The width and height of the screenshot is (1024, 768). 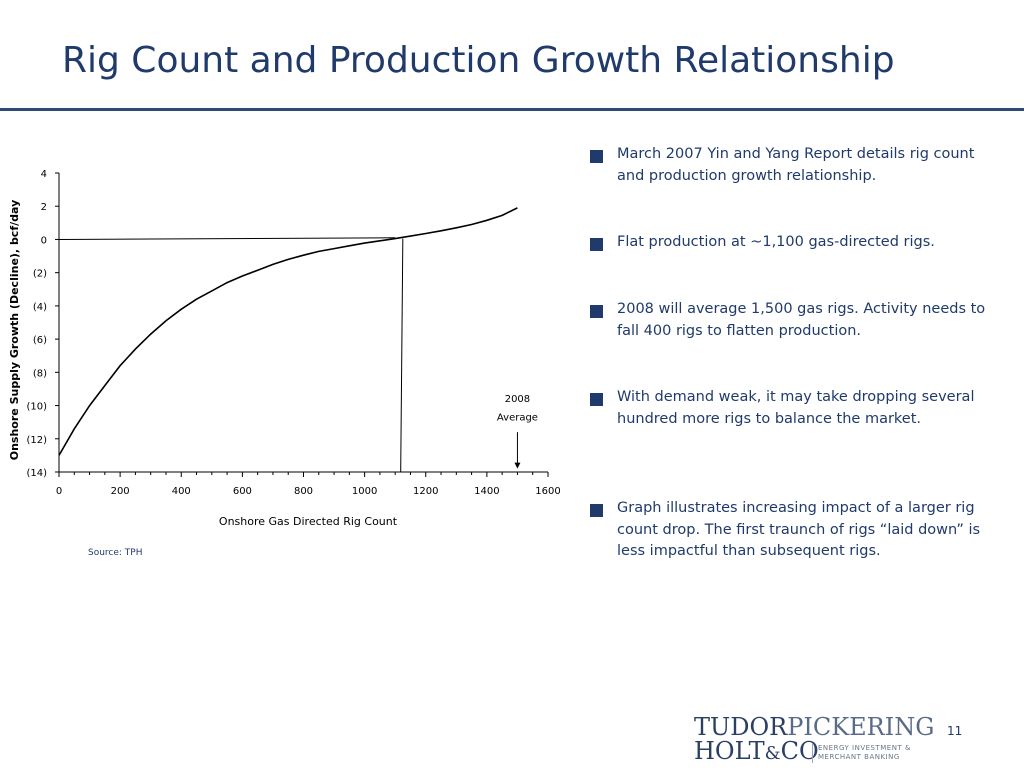 What do you see at coordinates (425, 491) in the screenshot?
I see `x-tick-label: 1200` at bounding box center [425, 491].